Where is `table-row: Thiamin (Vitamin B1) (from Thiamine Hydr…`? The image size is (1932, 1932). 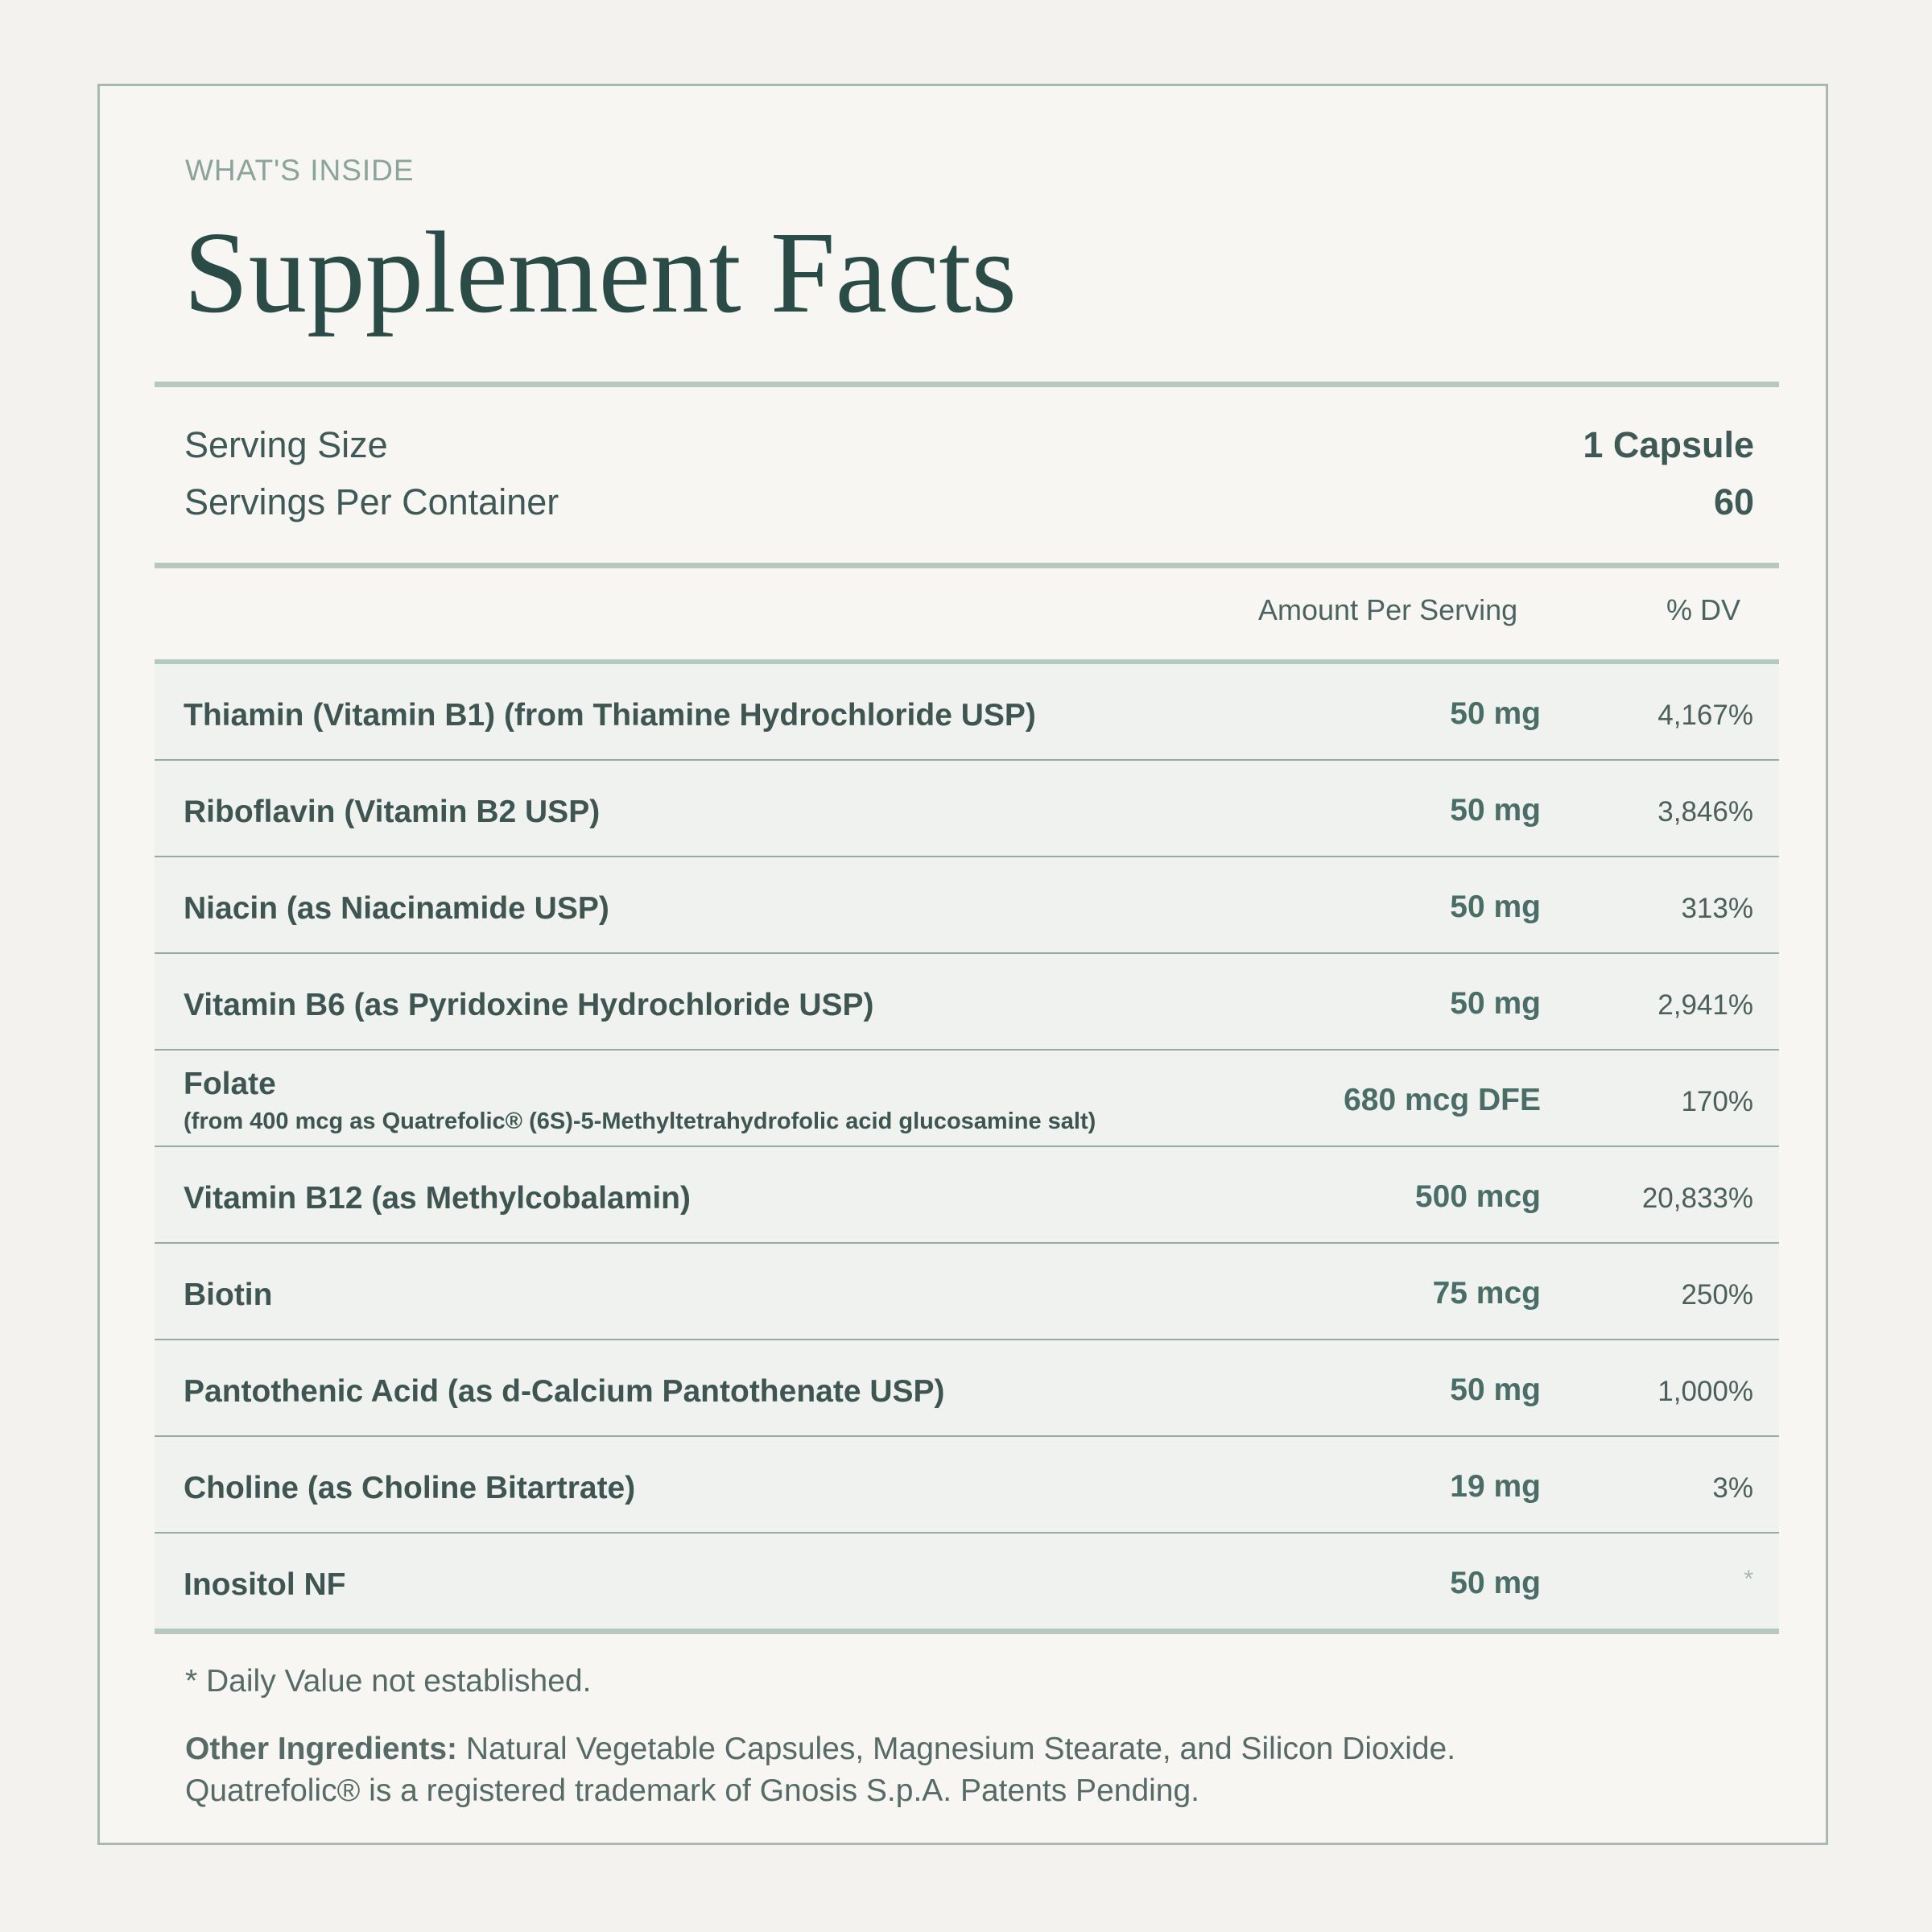
table-row: Thiamin (Vitamin B1) (from Thiamine Hydr… is located at coordinates (967, 712).